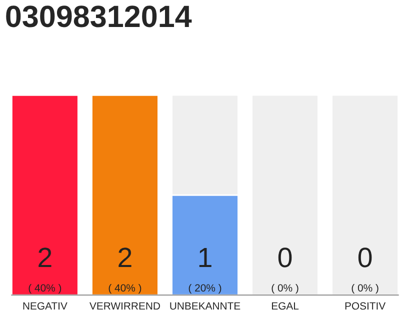  I want to click on chart-title: 03098312014, so click(99, 17).